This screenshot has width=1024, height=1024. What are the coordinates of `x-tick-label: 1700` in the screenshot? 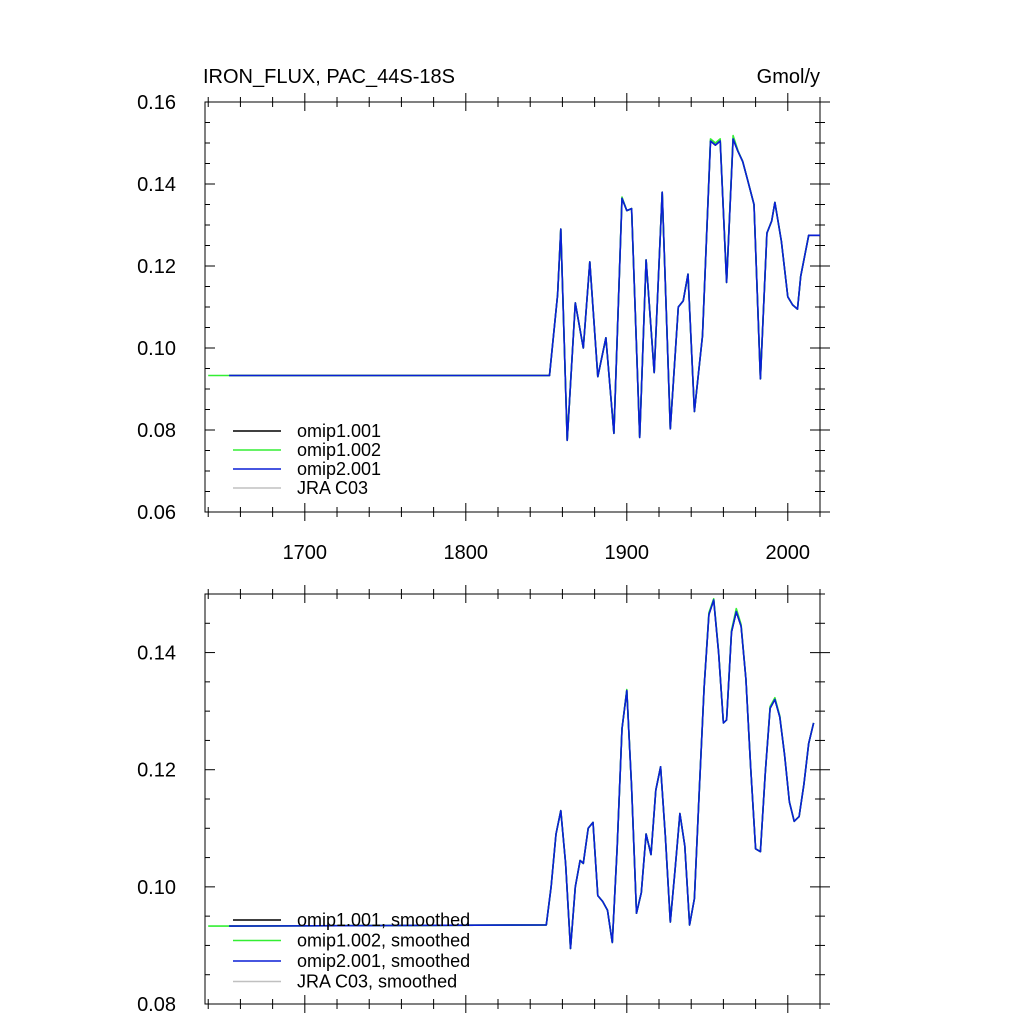 It's located at (305, 553).